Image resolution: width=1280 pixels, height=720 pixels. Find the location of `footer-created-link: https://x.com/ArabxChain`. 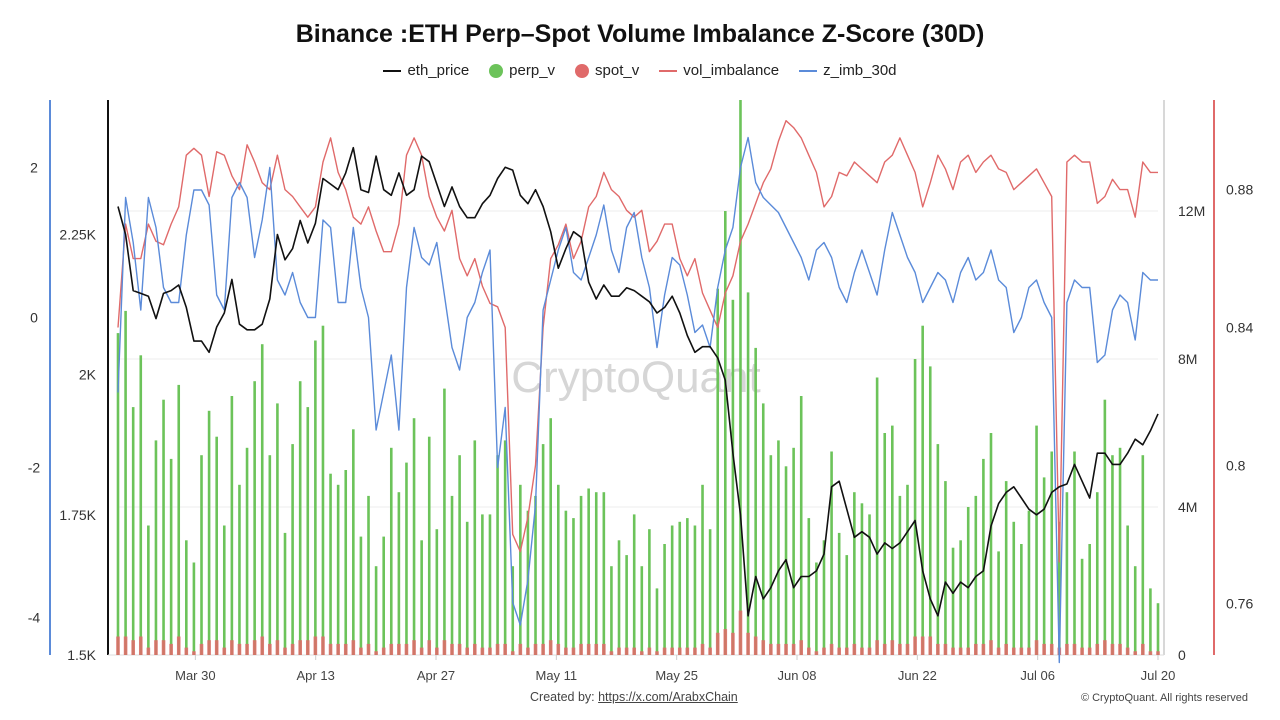

footer-created-link: https://x.com/ArabxChain is located at coordinates (668, 697).